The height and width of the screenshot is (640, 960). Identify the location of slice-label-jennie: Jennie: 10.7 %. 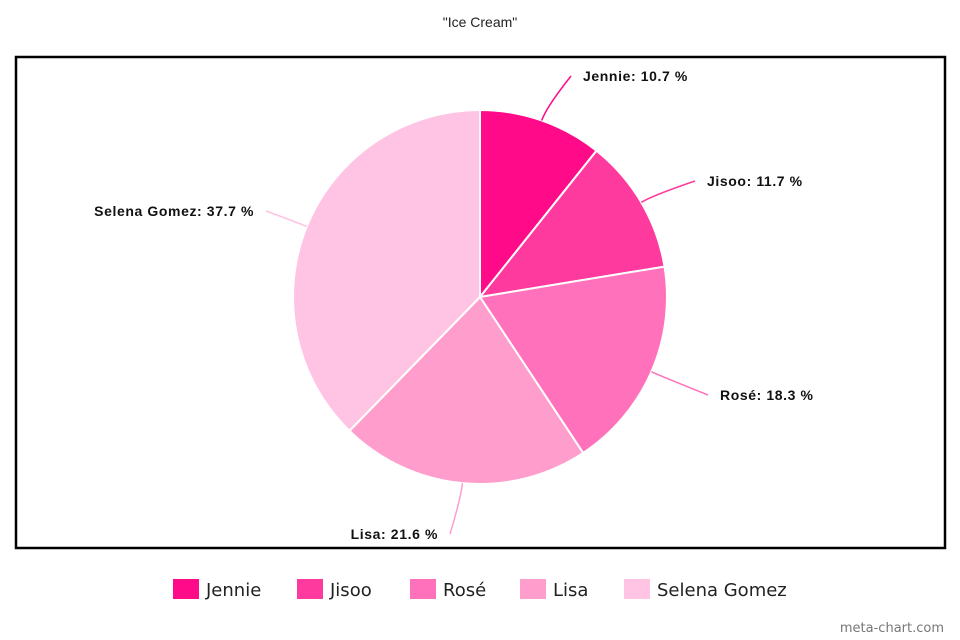
(635, 76).